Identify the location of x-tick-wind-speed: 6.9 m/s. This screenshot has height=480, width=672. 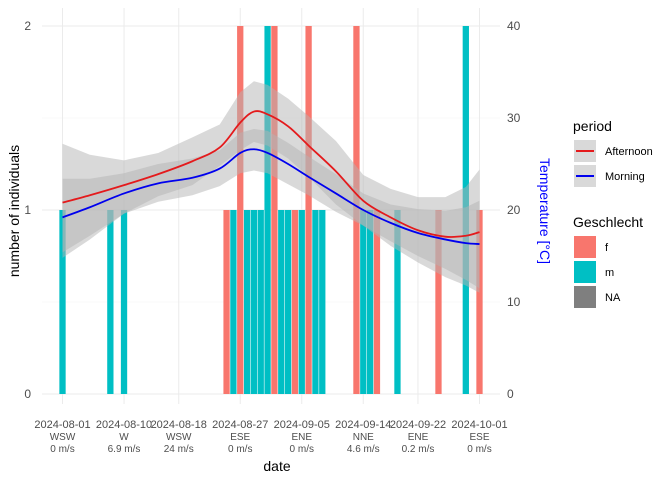
(124, 449).